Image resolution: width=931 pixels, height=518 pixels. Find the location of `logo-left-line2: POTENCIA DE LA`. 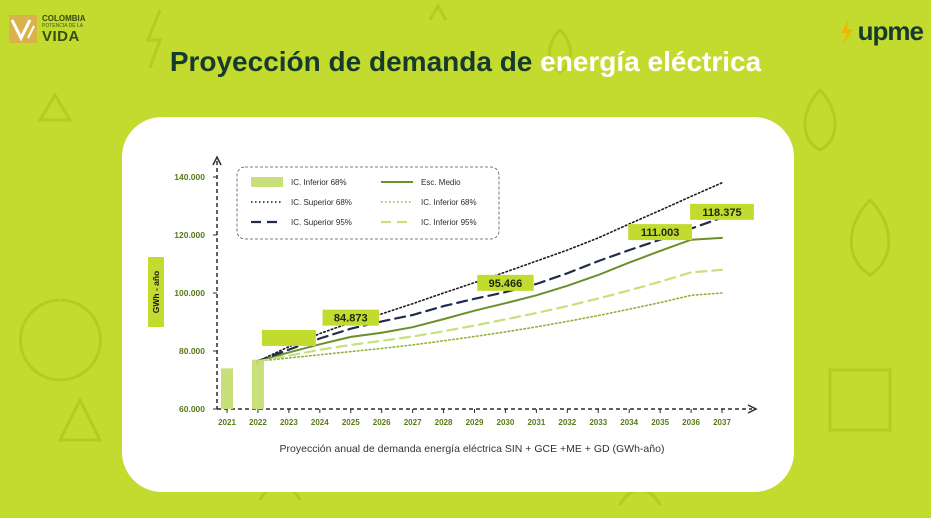

logo-left-line2: POTENCIA DE LA is located at coordinates (63, 25).